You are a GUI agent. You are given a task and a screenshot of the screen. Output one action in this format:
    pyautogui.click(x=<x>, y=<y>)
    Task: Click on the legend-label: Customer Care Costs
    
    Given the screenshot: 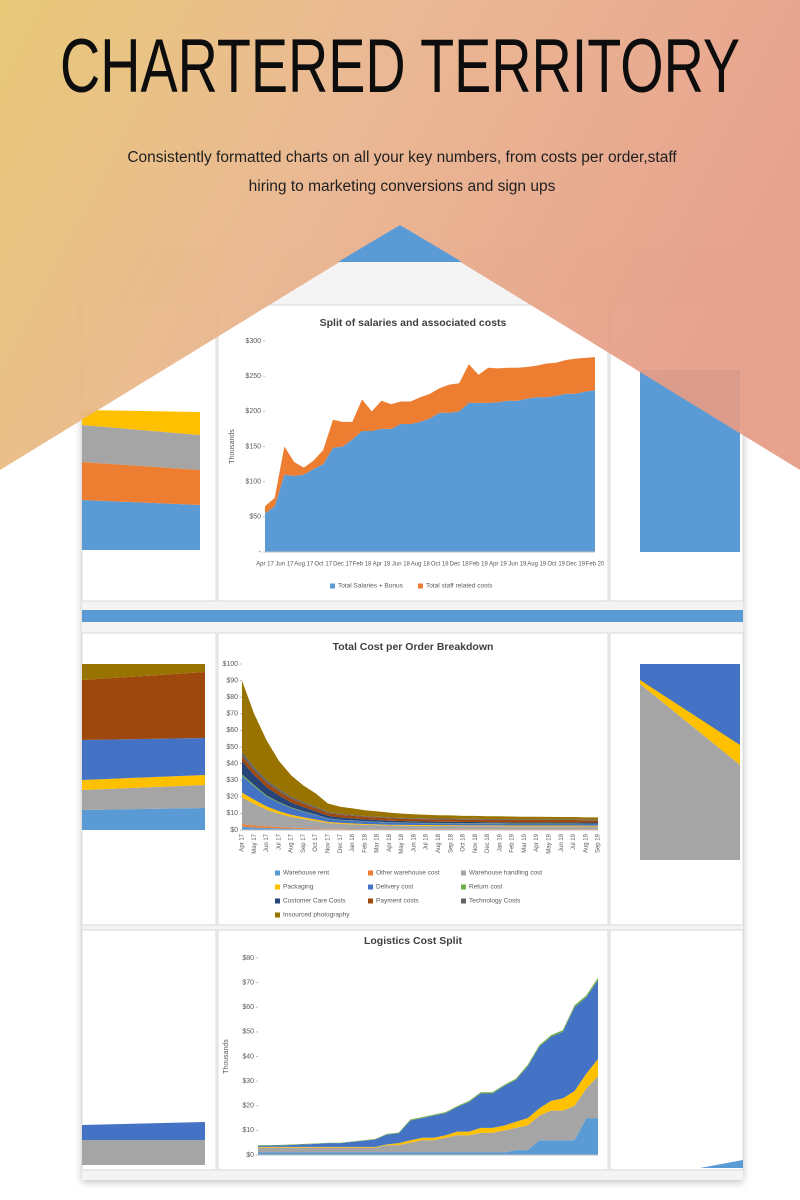 What is the action you would take?
    pyautogui.click(x=314, y=901)
    